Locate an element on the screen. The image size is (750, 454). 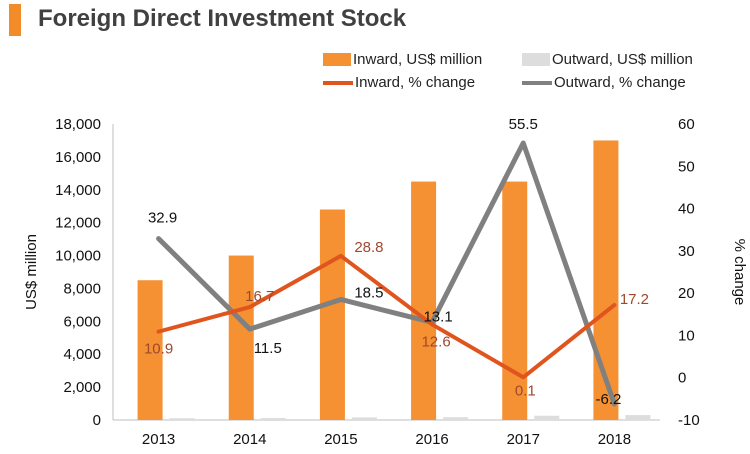
y-tick-label: 12,000 is located at coordinates (78, 223).